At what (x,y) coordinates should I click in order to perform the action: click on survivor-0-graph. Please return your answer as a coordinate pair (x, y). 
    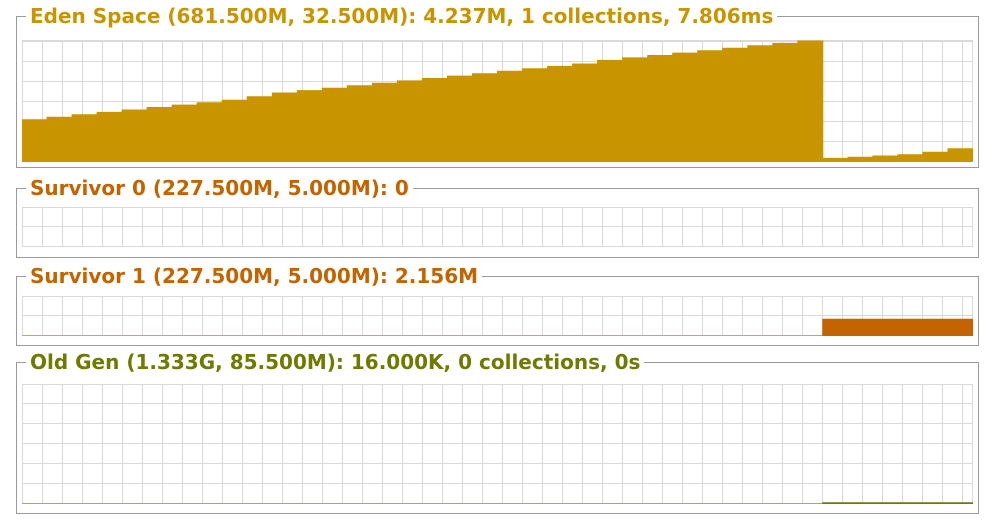
    Looking at the image, I should click on (497, 227).